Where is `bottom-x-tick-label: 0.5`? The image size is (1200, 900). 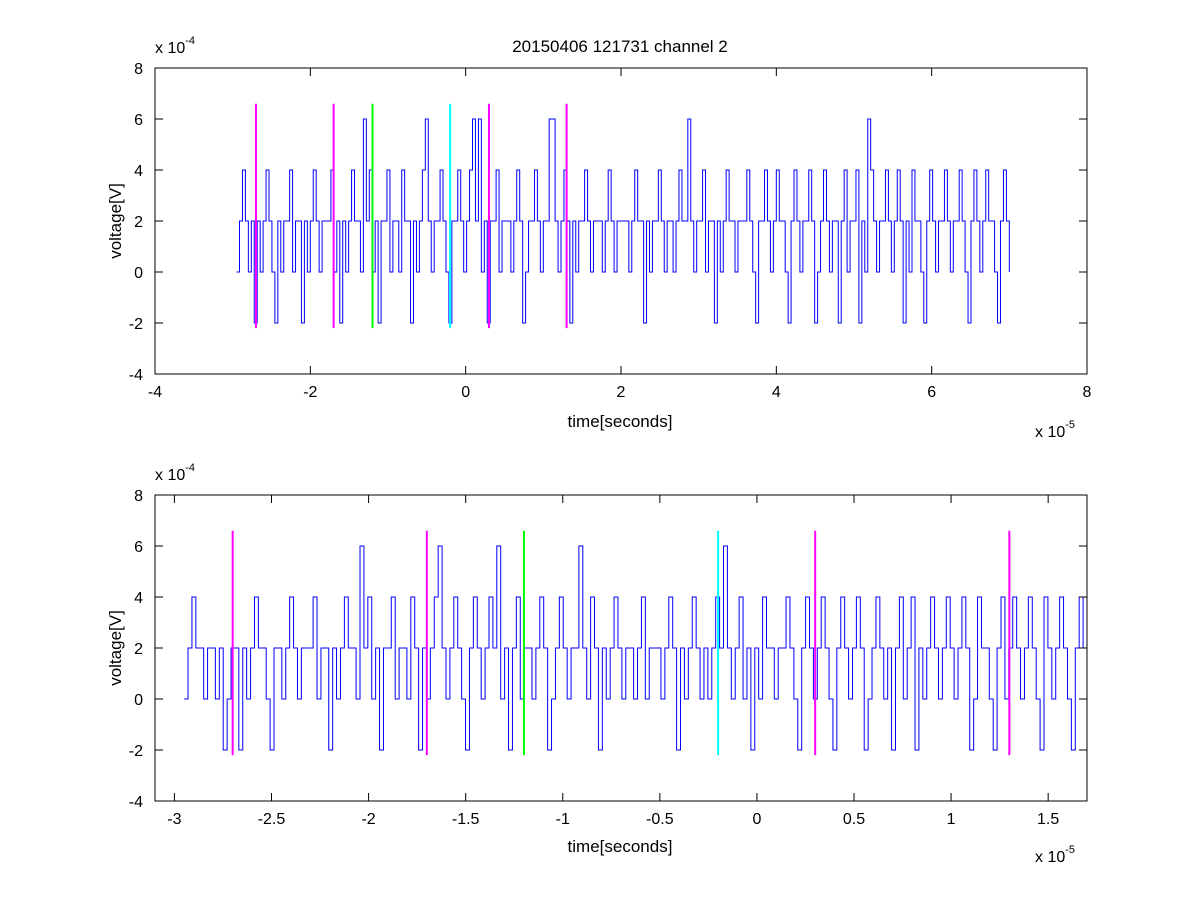
bottom-x-tick-label: 0.5 is located at coordinates (854, 819).